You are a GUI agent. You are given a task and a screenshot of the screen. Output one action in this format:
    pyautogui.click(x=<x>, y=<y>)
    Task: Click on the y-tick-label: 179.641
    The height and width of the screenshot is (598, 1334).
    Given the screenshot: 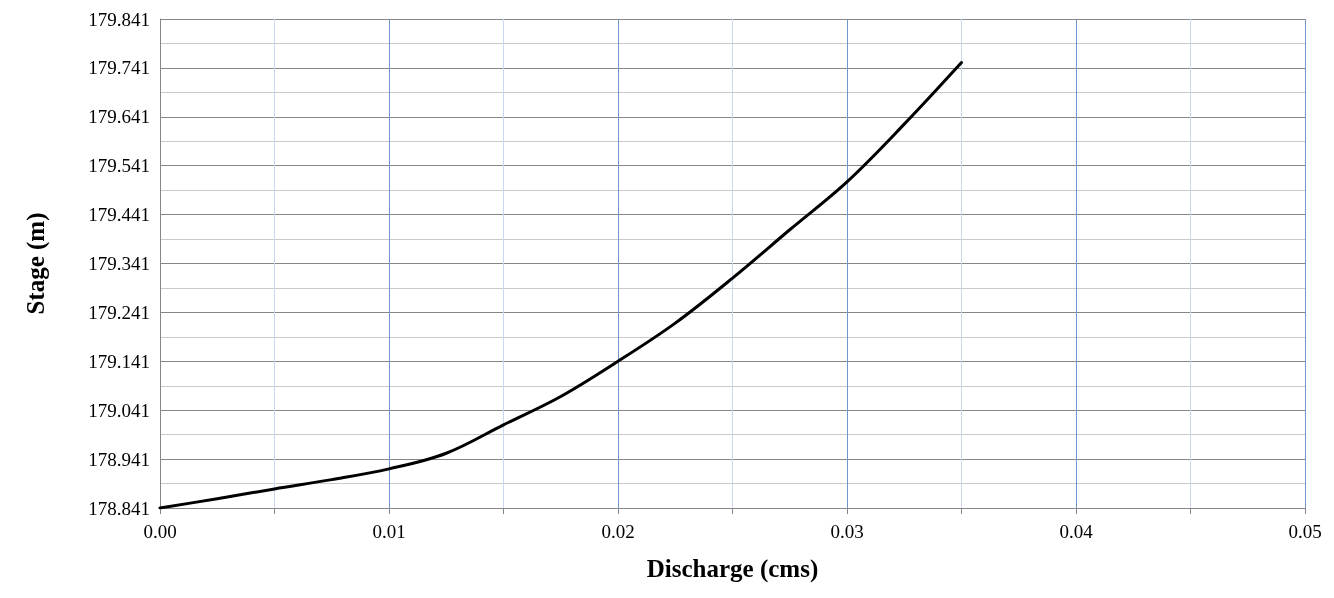 What is the action you would take?
    pyautogui.click(x=119, y=117)
    